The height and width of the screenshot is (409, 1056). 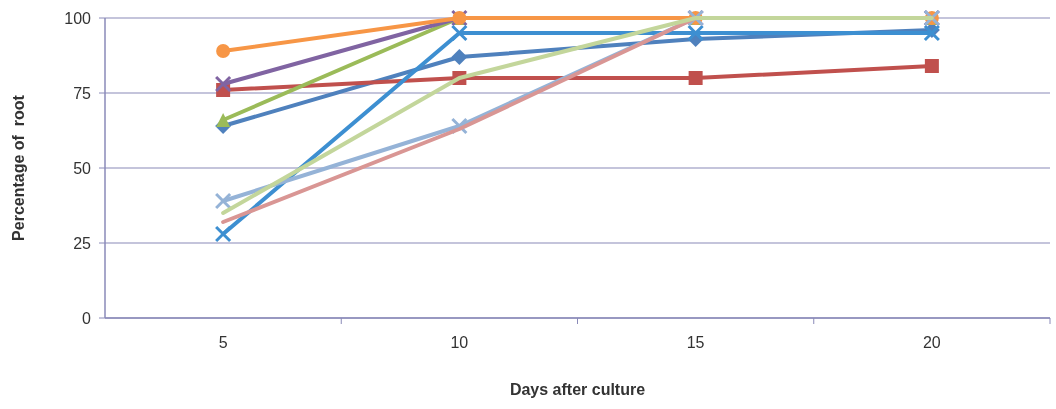 What do you see at coordinates (459, 342) in the screenshot?
I see `x-tick-label: 10` at bounding box center [459, 342].